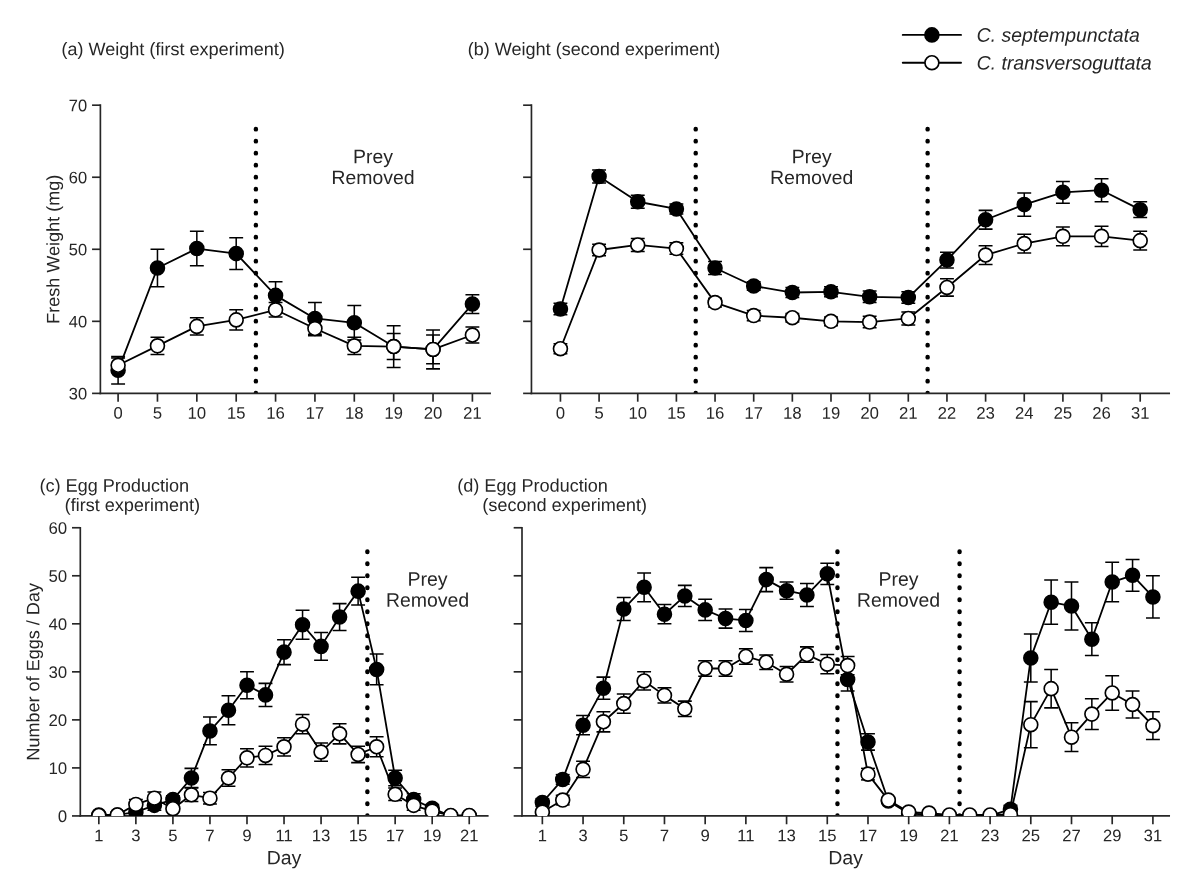  Describe the element at coordinates (594, 50) in the screenshot. I see `chart-title: (b) Weight (second experiment)` at that location.